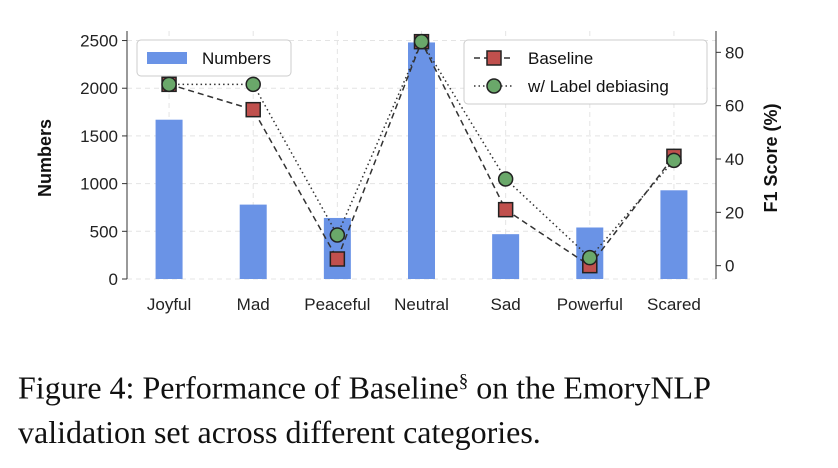  I want to click on legend-numbers-label: Numbers, so click(236, 58).